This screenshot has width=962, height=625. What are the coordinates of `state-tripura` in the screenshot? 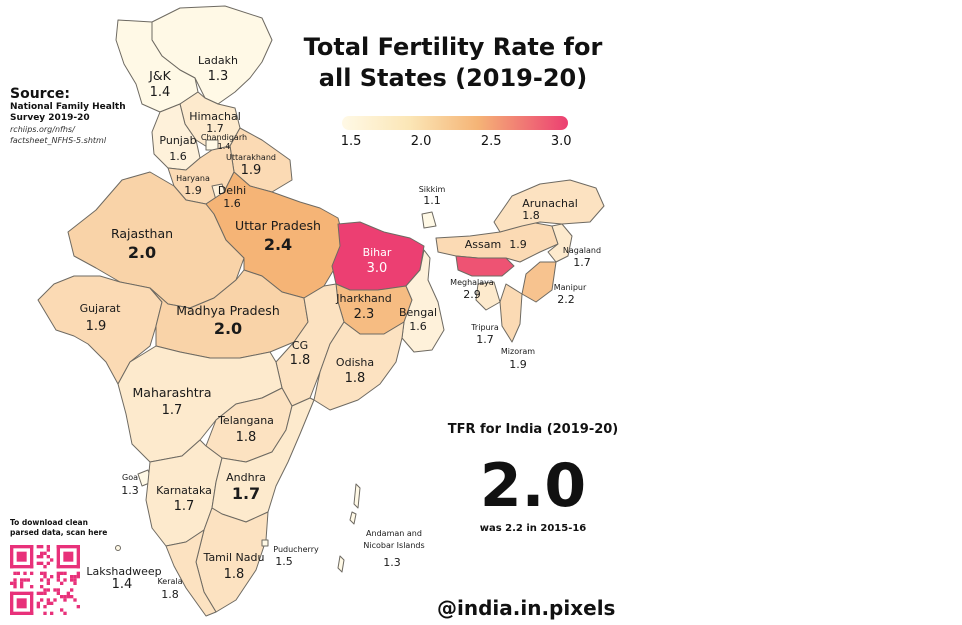 It's located at (488, 296).